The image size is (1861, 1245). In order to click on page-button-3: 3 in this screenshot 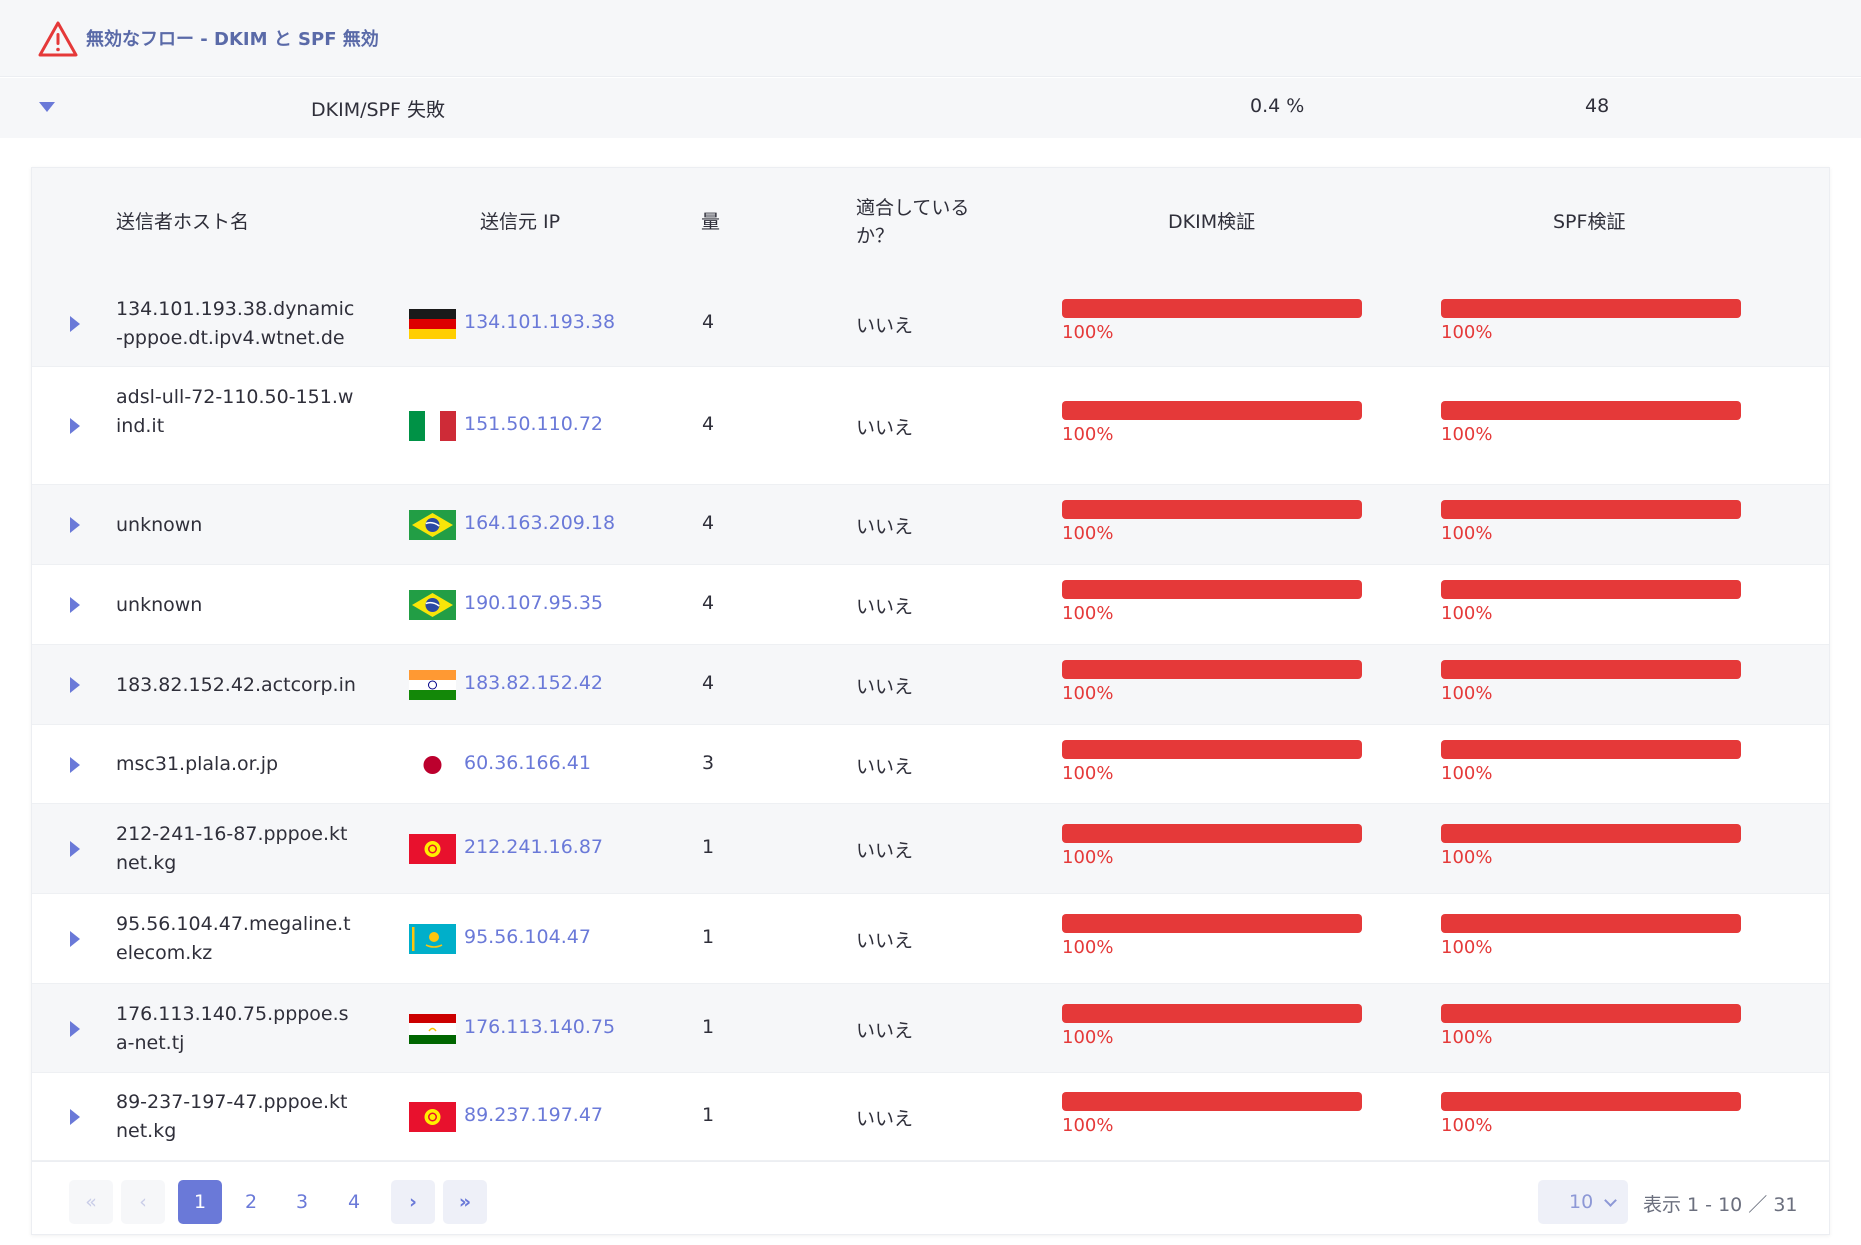, I will do `click(302, 1202)`.